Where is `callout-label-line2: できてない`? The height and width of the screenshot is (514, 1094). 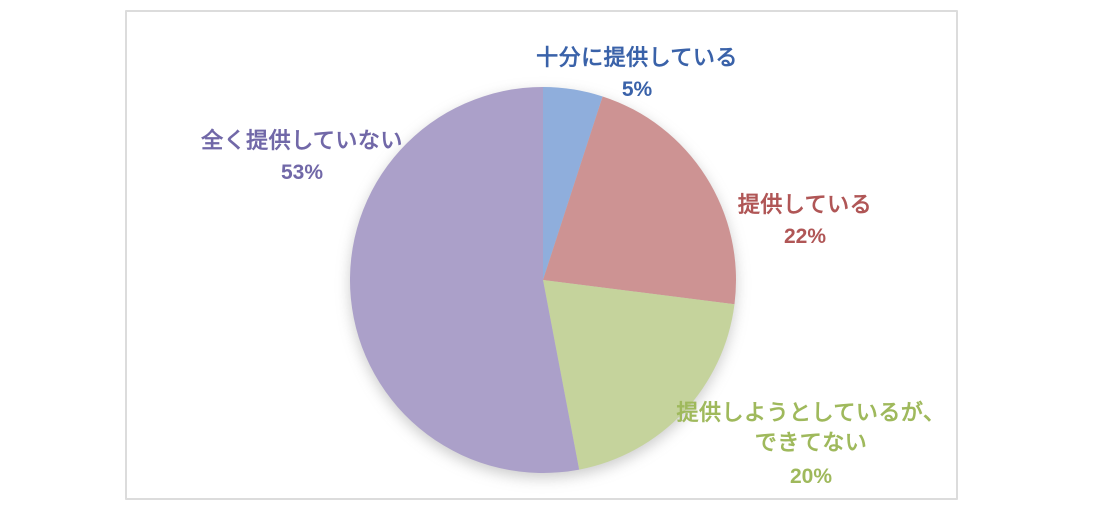 callout-label-line2: できてない is located at coordinates (811, 442).